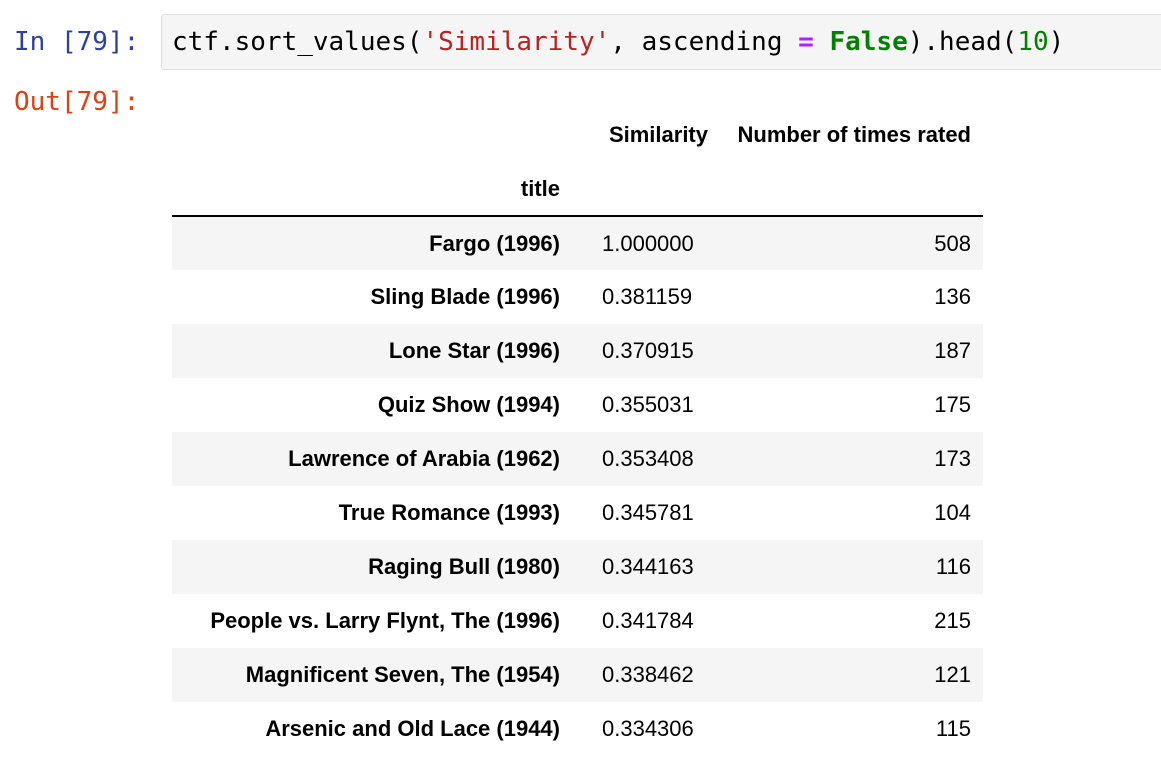  What do you see at coordinates (648, 458) in the screenshot?
I see `cell-similarity: 0.353408` at bounding box center [648, 458].